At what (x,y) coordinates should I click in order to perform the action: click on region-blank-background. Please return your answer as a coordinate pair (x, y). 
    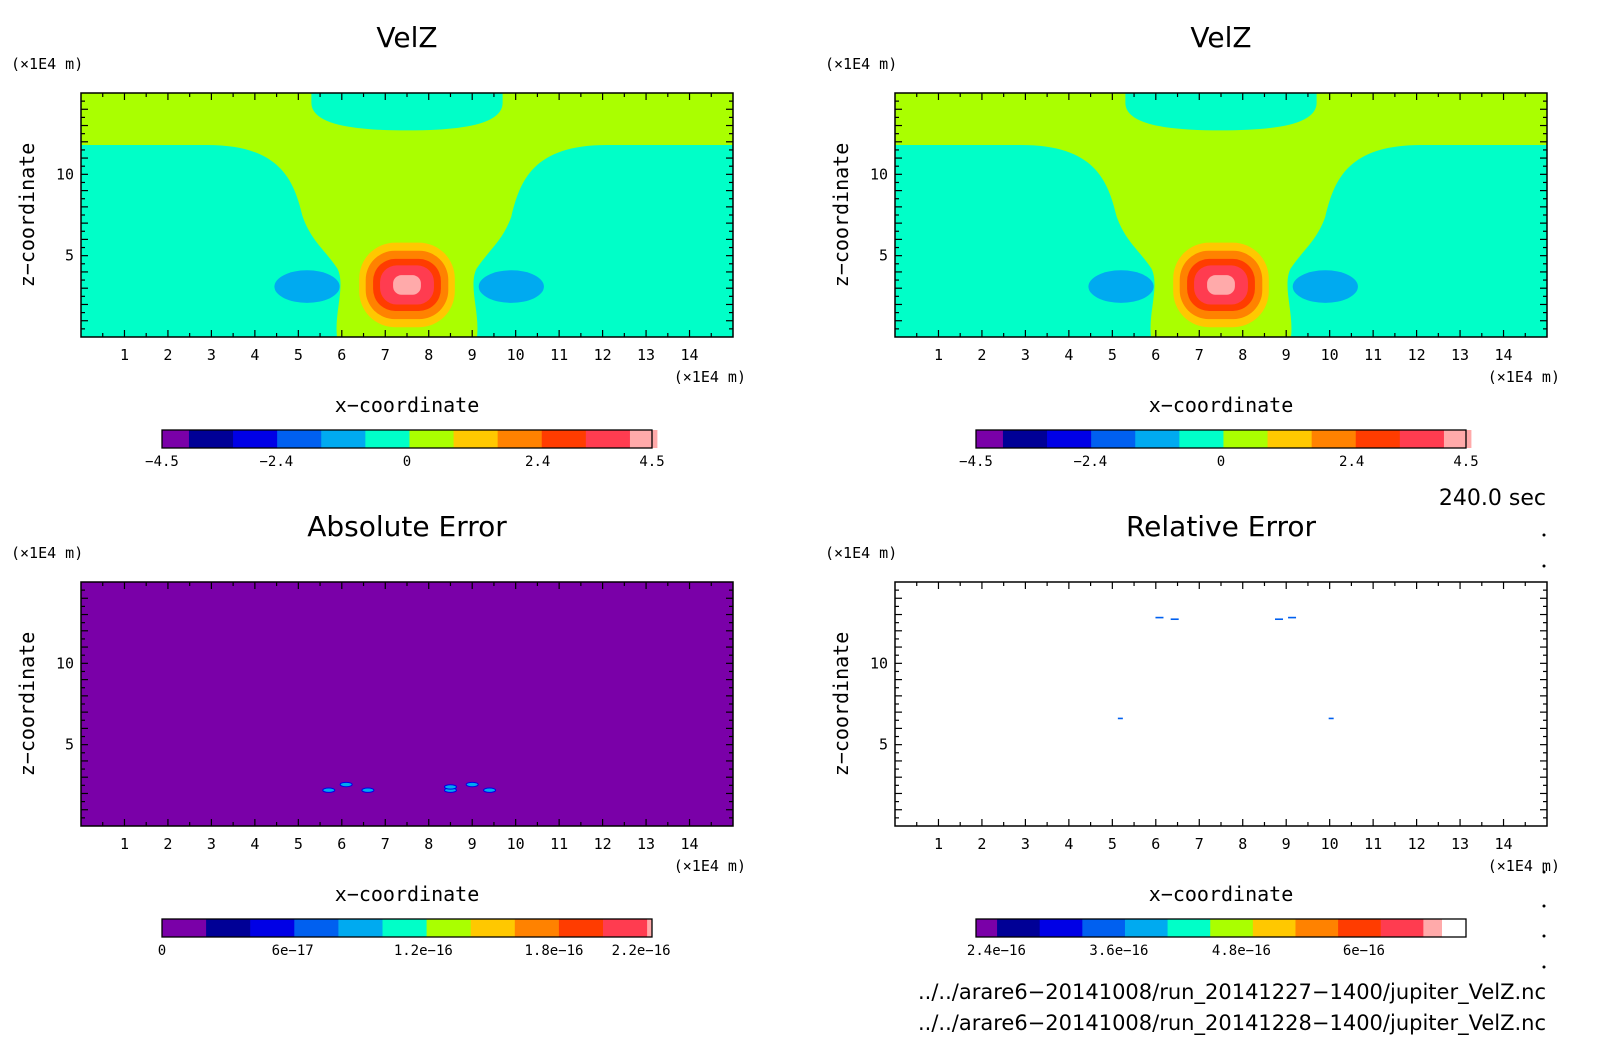
    Looking at the image, I should click on (1221, 704).